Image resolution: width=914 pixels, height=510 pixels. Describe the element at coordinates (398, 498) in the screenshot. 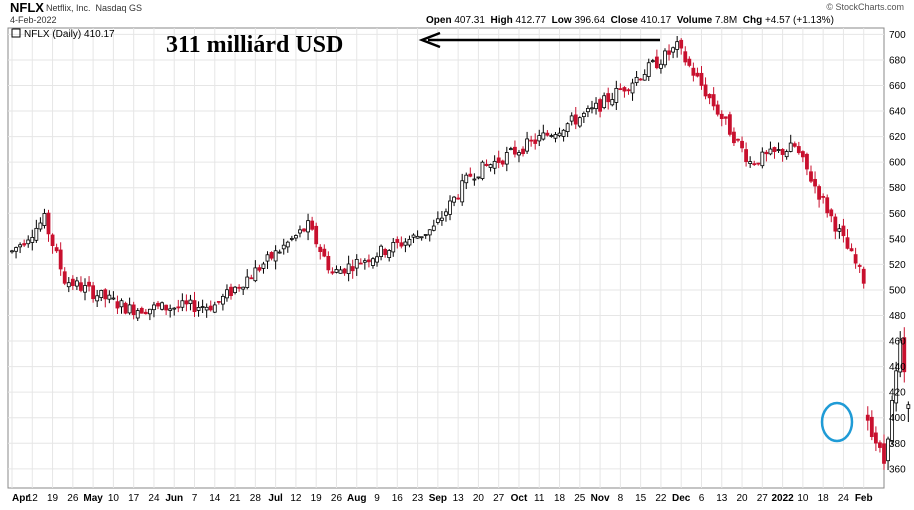

I see `x-tick-label: 16` at that location.